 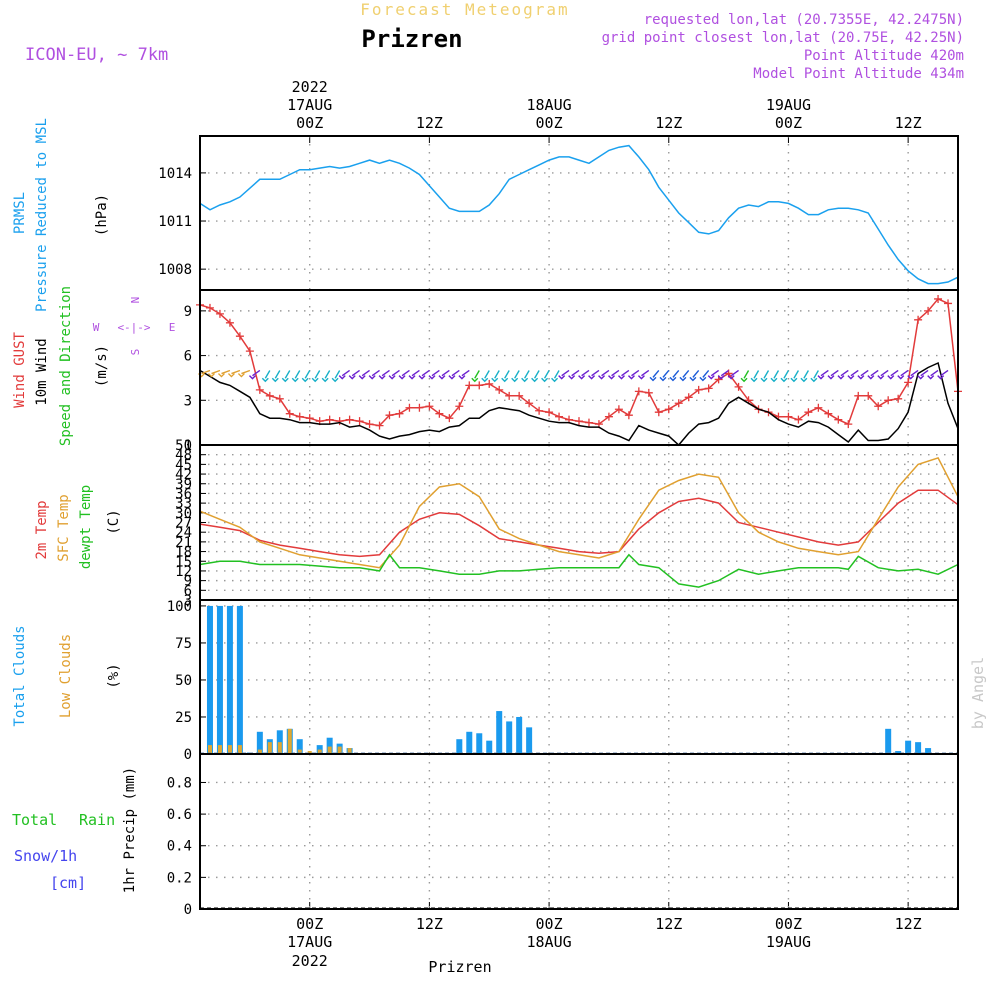 What do you see at coordinates (183, 644) in the screenshot?
I see `ytick-label: 75` at bounding box center [183, 644].